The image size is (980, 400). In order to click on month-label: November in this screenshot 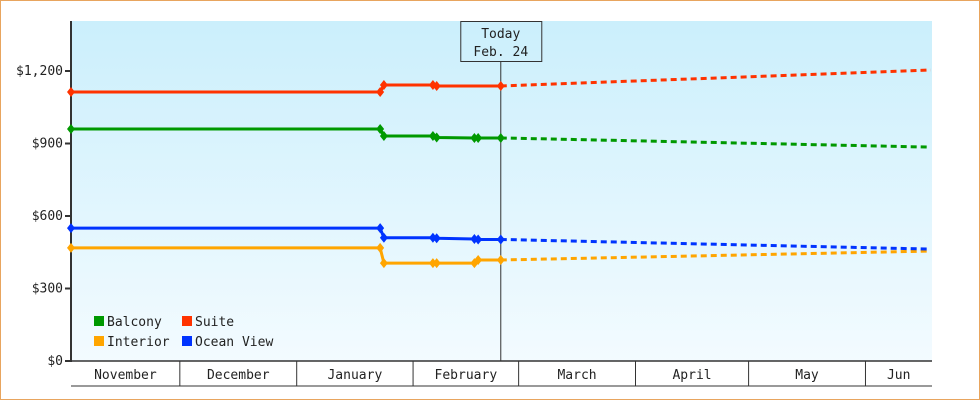, I will do `click(125, 375)`.